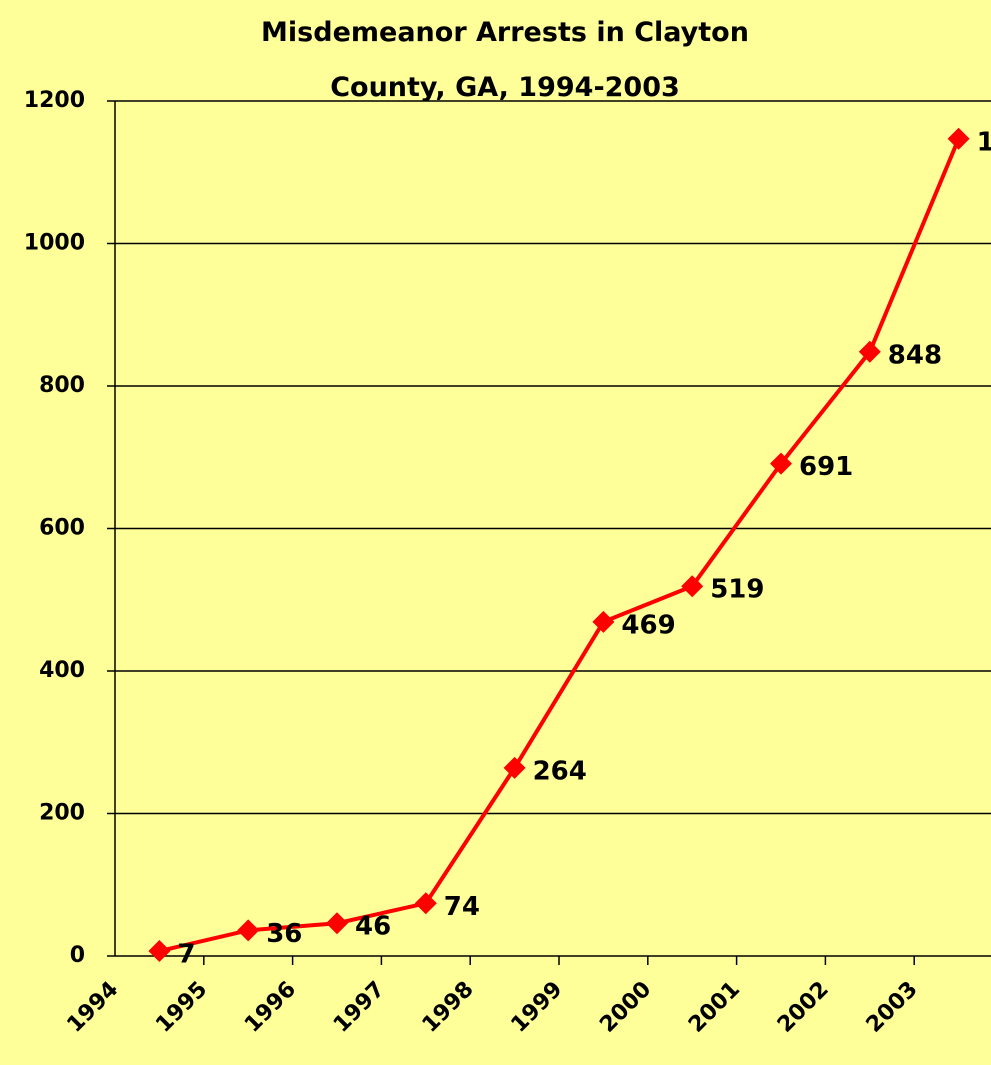 Image resolution: width=991 pixels, height=1065 pixels. Describe the element at coordinates (284, 934) in the screenshot. I see `data-label: 36` at that location.